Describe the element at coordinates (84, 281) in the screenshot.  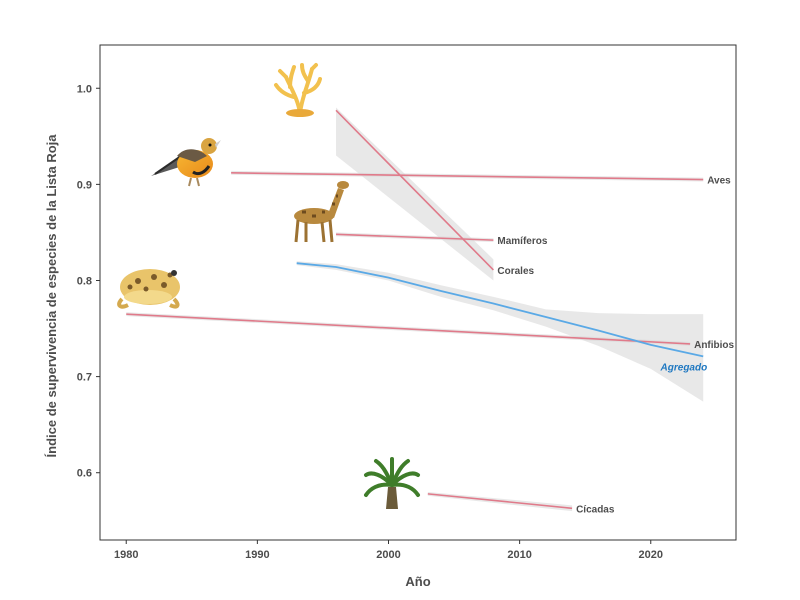
I see `y-tick-label: 0.8` at that location.